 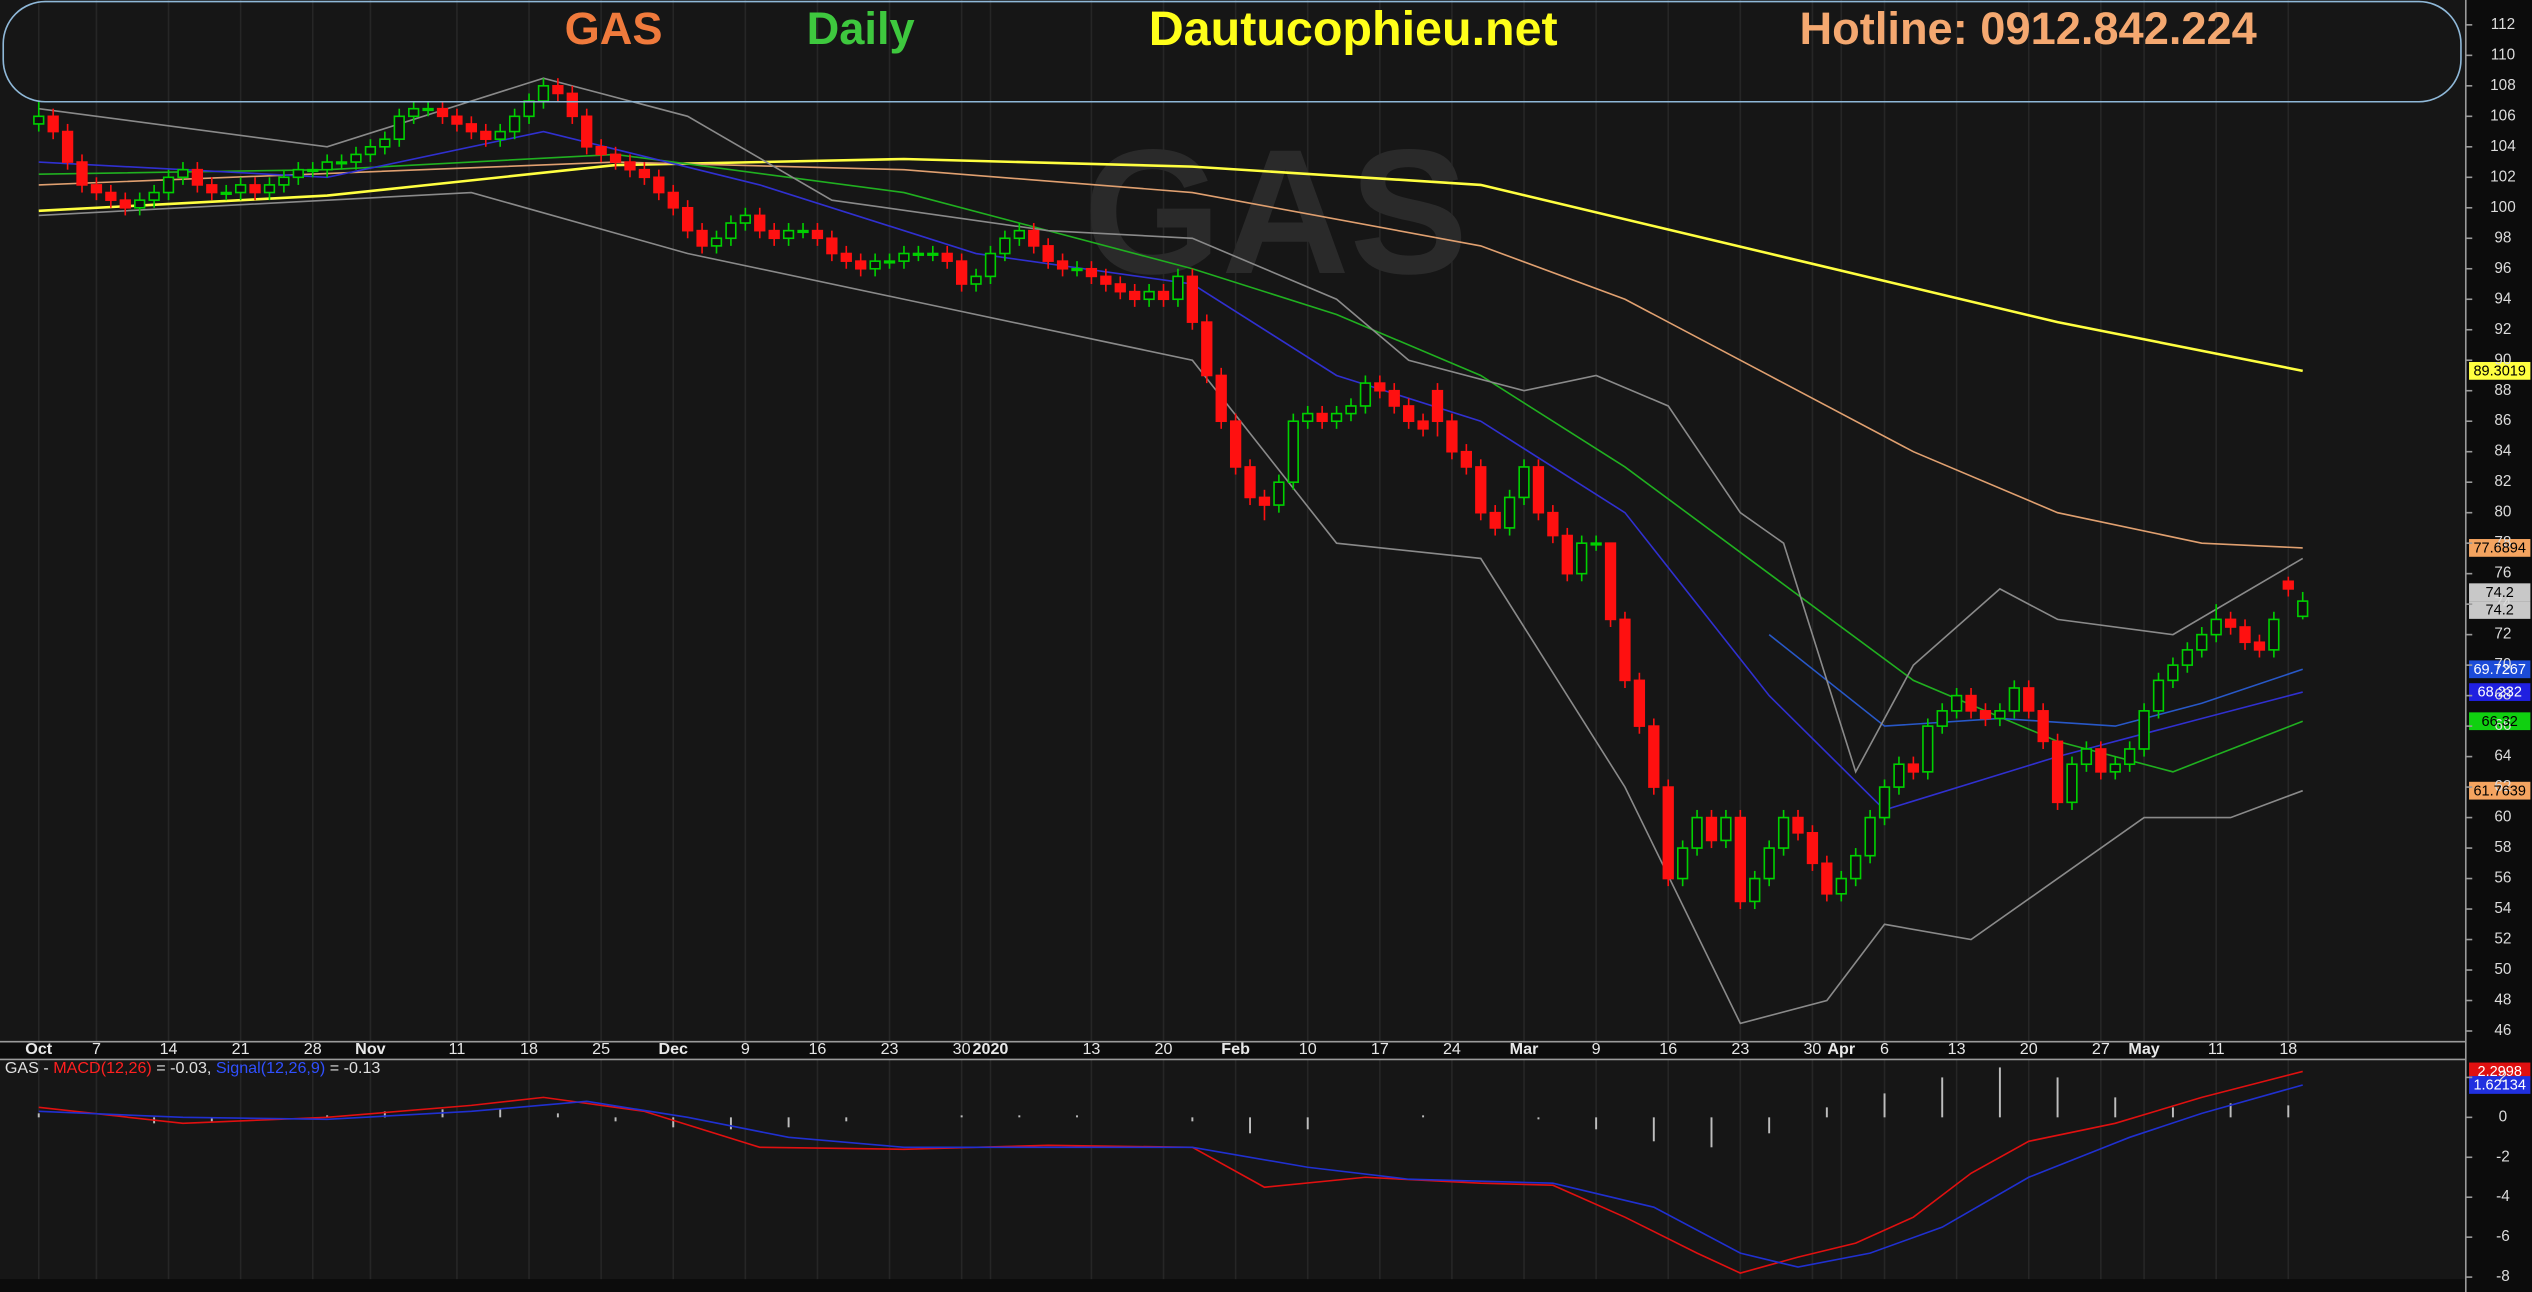 What do you see at coordinates (2502, 969) in the screenshot?
I see `y-tick-label: 50` at bounding box center [2502, 969].